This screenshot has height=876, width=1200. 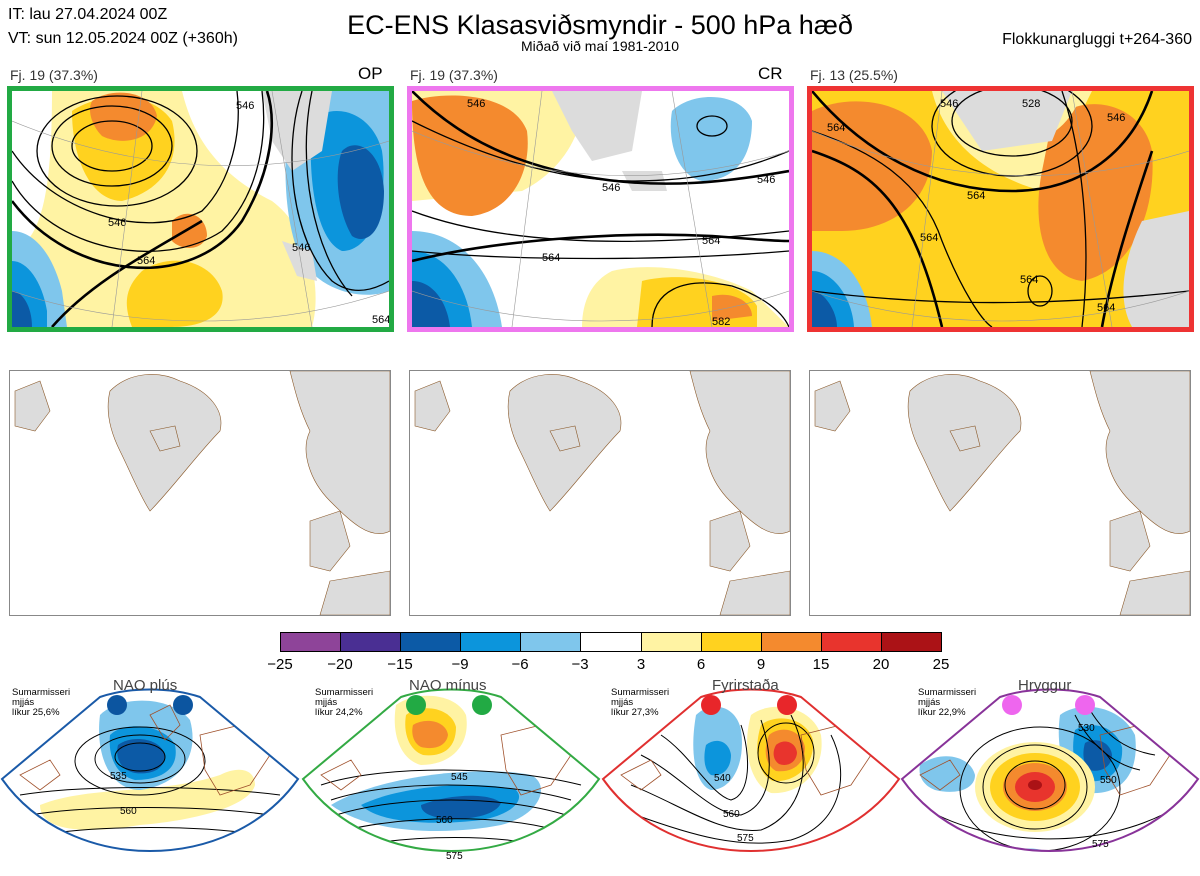 What do you see at coordinates (941, 664) in the screenshot?
I see `colorbar-tick: 25` at bounding box center [941, 664].